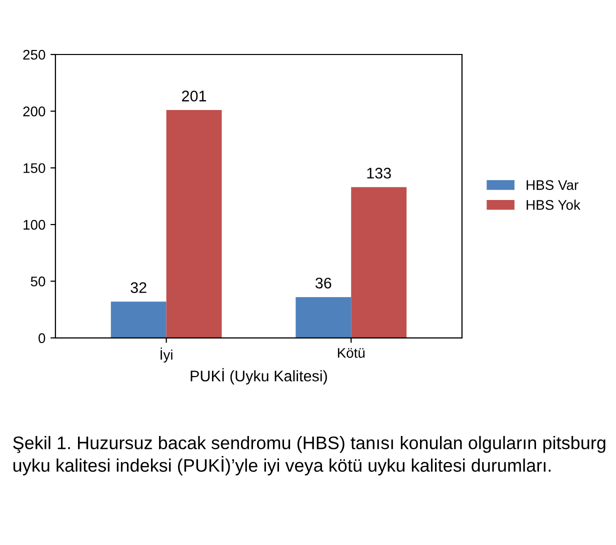  I want to click on y-tick-label: 200, so click(34, 111).